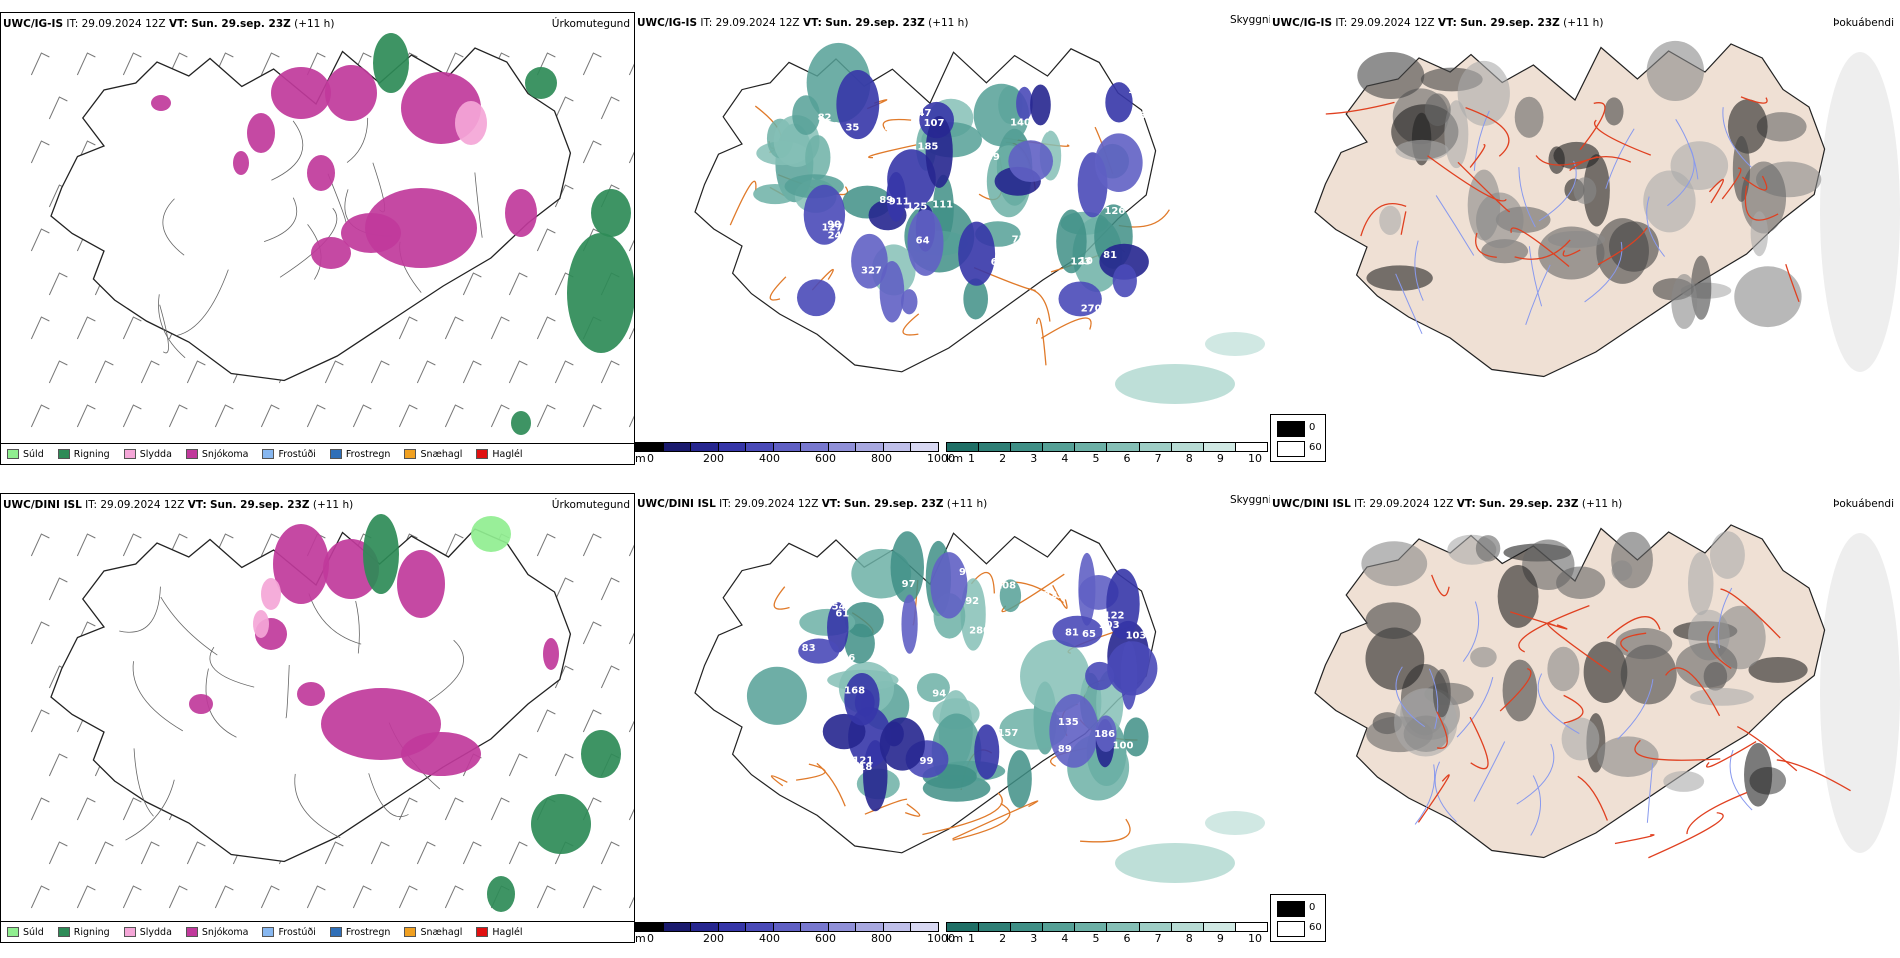 Image resolution: width=1900 pixels, height=958 pixels. Describe the element at coordinates (1086, 261) in the screenshot. I see `cloud-base-label: 10` at that location.